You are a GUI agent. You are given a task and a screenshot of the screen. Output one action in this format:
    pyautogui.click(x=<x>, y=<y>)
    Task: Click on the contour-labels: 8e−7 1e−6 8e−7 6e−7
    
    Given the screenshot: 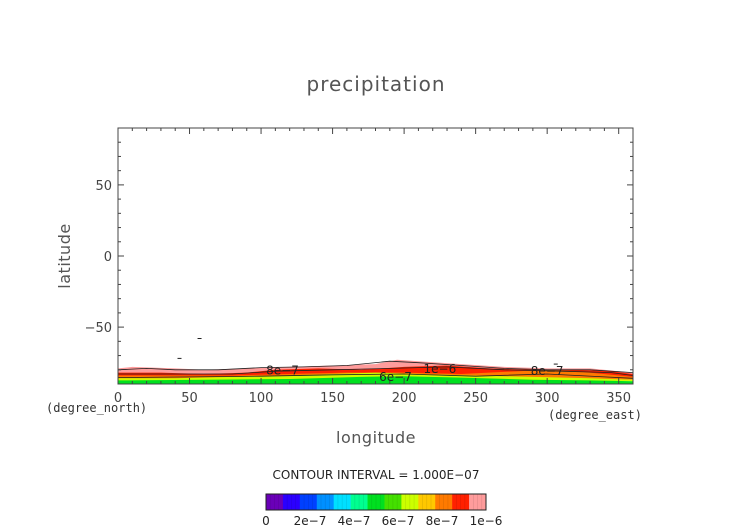 What is the action you would take?
    pyautogui.click(x=414, y=373)
    